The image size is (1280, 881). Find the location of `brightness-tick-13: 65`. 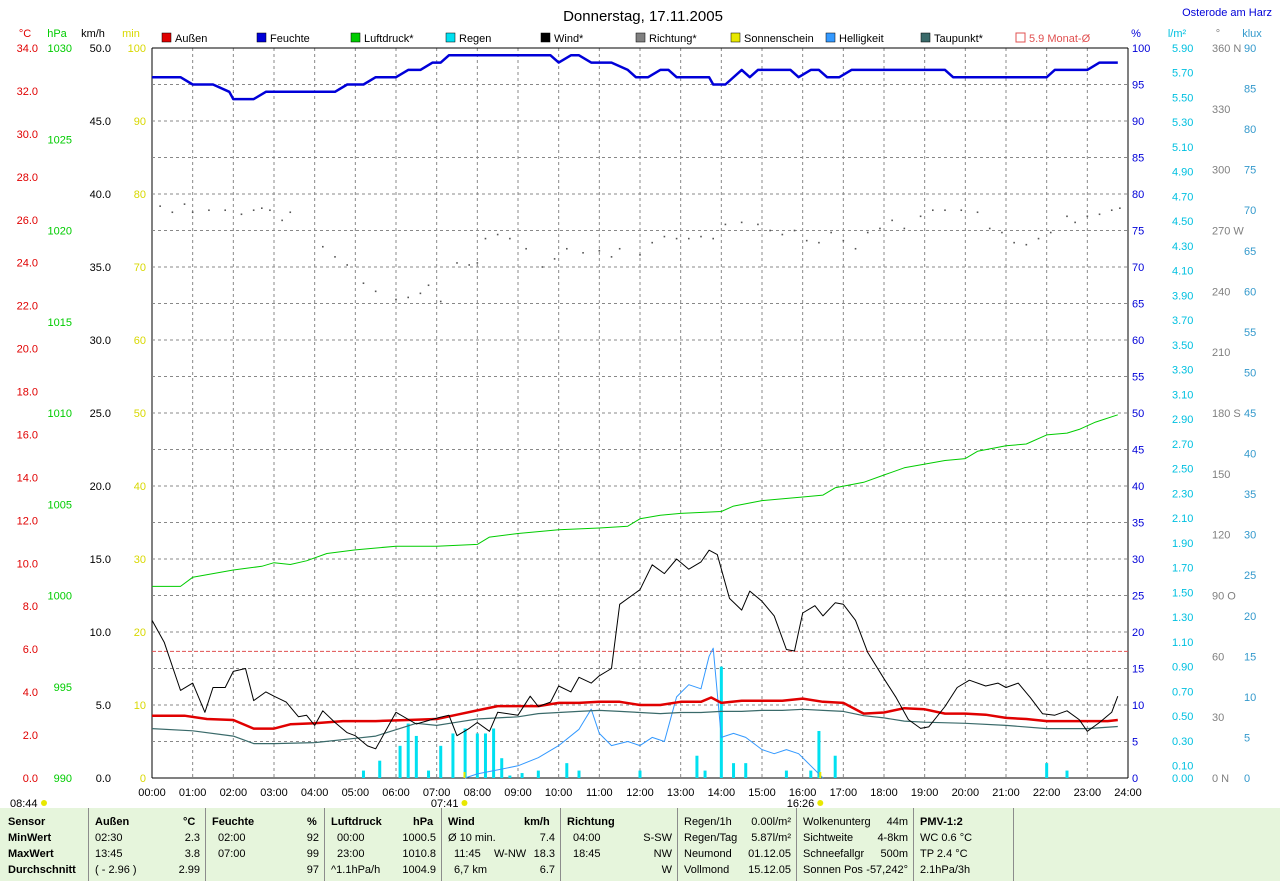

brightness-tick-13: 65 is located at coordinates (1250, 252).